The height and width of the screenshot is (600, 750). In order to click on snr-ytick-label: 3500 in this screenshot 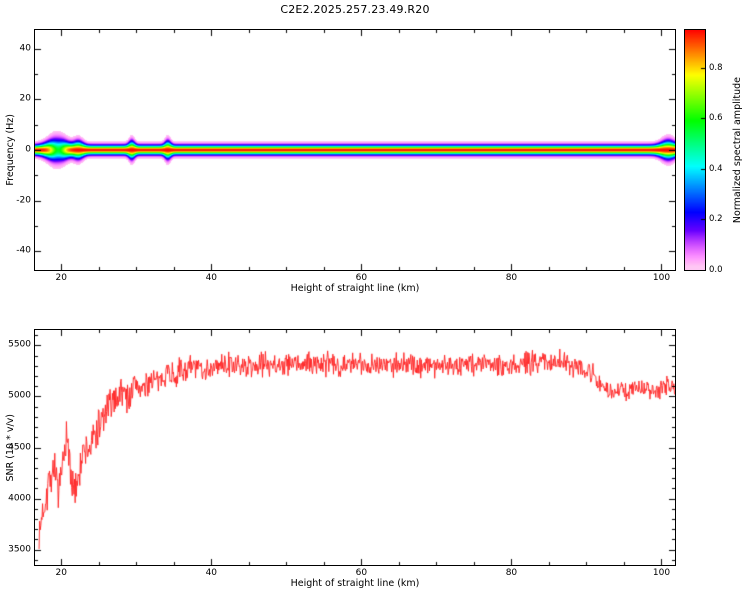, I will do `click(19, 549)`.